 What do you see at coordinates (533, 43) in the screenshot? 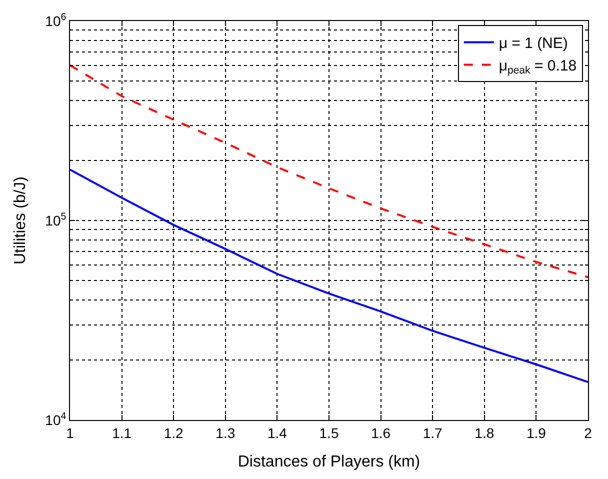
I see `legend-label: μ = 1 (NE)` at bounding box center [533, 43].